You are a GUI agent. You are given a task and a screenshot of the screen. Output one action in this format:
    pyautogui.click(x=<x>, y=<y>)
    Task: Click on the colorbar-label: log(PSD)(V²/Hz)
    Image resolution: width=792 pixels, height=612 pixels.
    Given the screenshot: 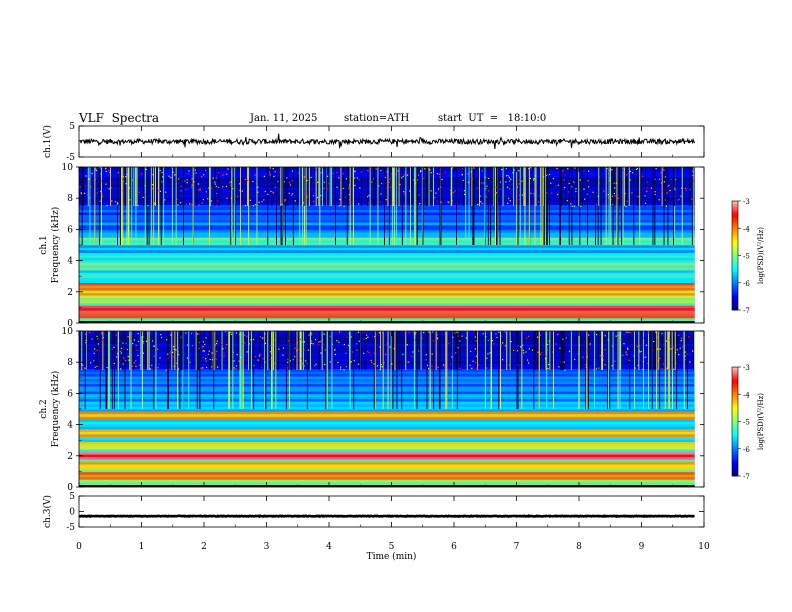 What is the action you would take?
    pyautogui.click(x=761, y=255)
    